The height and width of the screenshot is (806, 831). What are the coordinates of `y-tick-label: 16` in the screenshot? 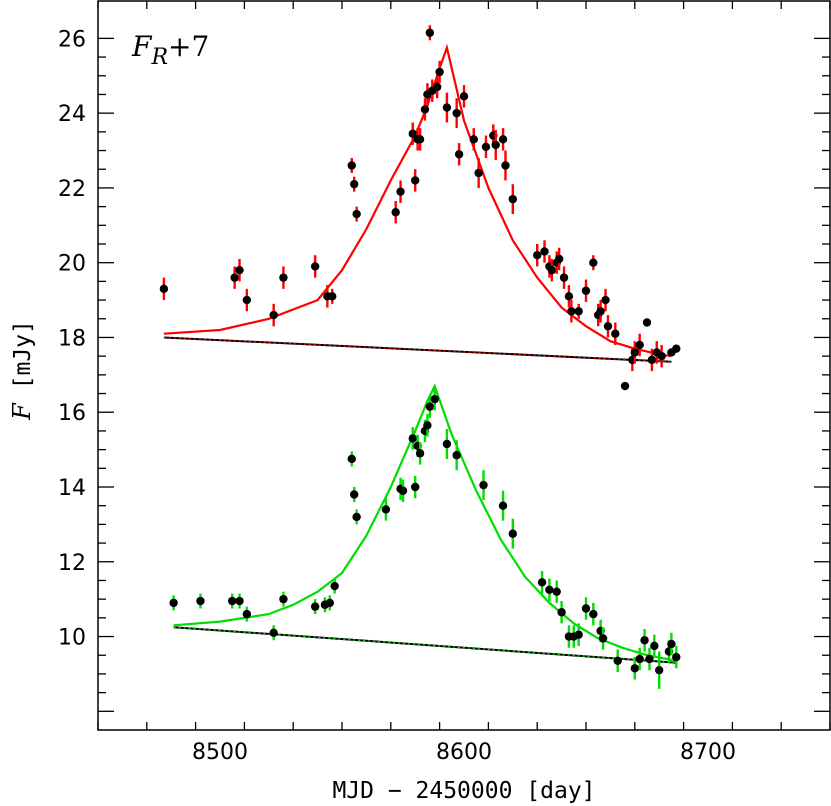 It's located at (72, 413).